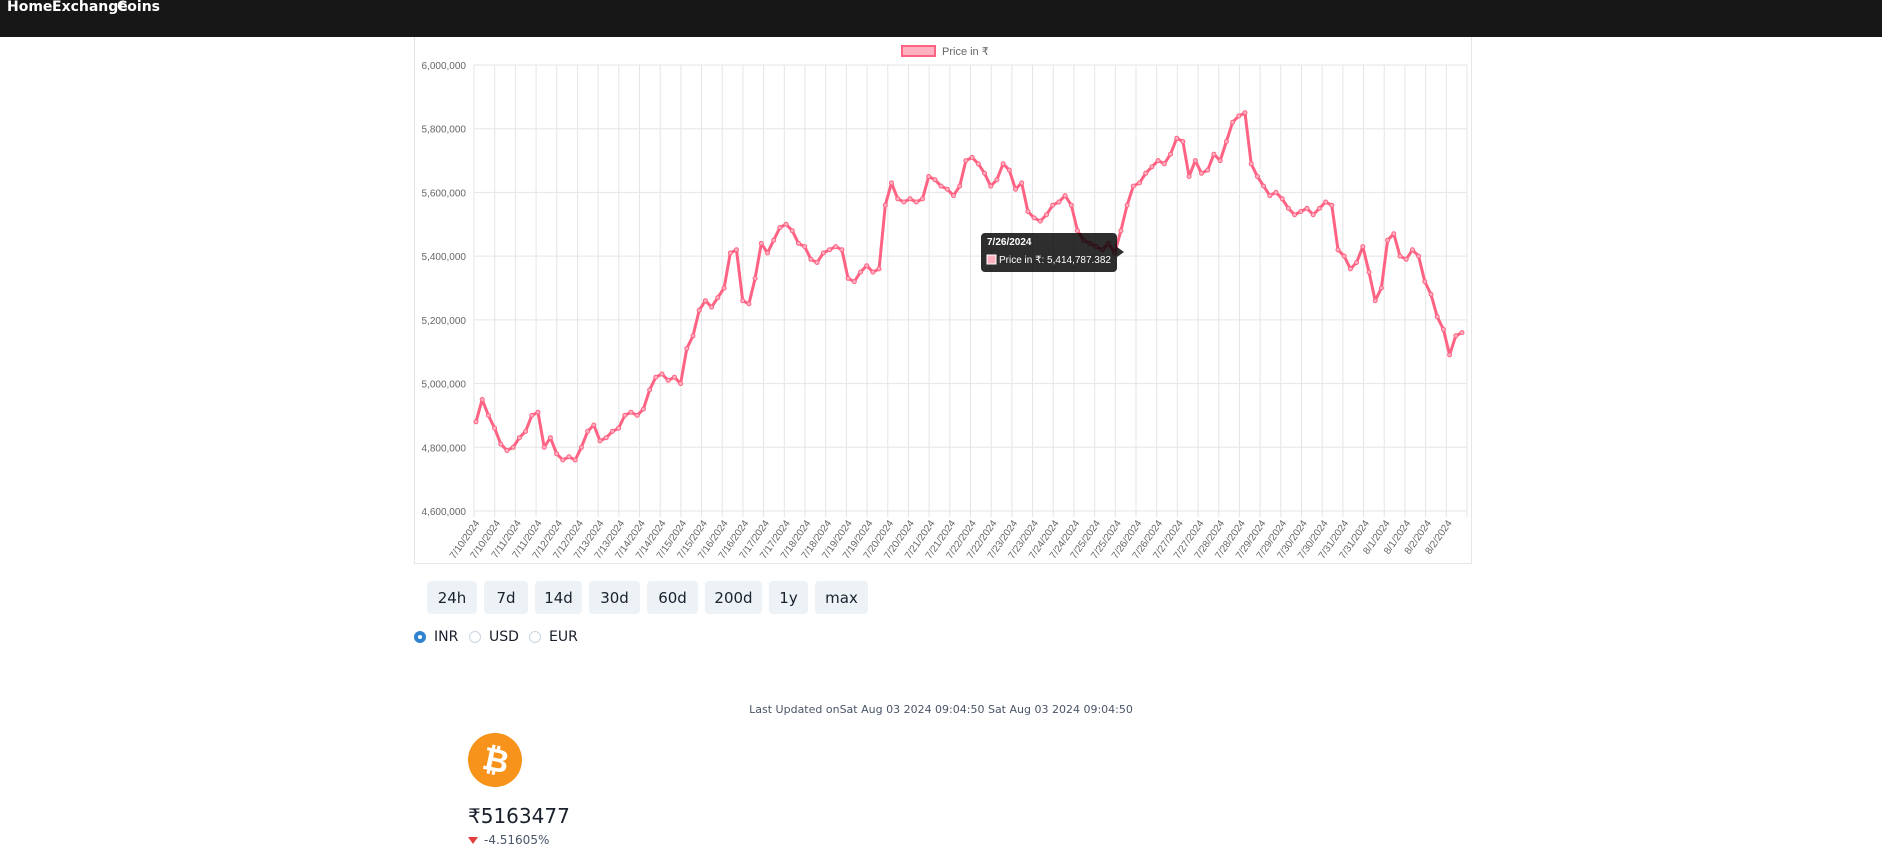 The height and width of the screenshot is (854, 1882). What do you see at coordinates (672, 597) in the screenshot?
I see `range-button-60d: 60d` at bounding box center [672, 597].